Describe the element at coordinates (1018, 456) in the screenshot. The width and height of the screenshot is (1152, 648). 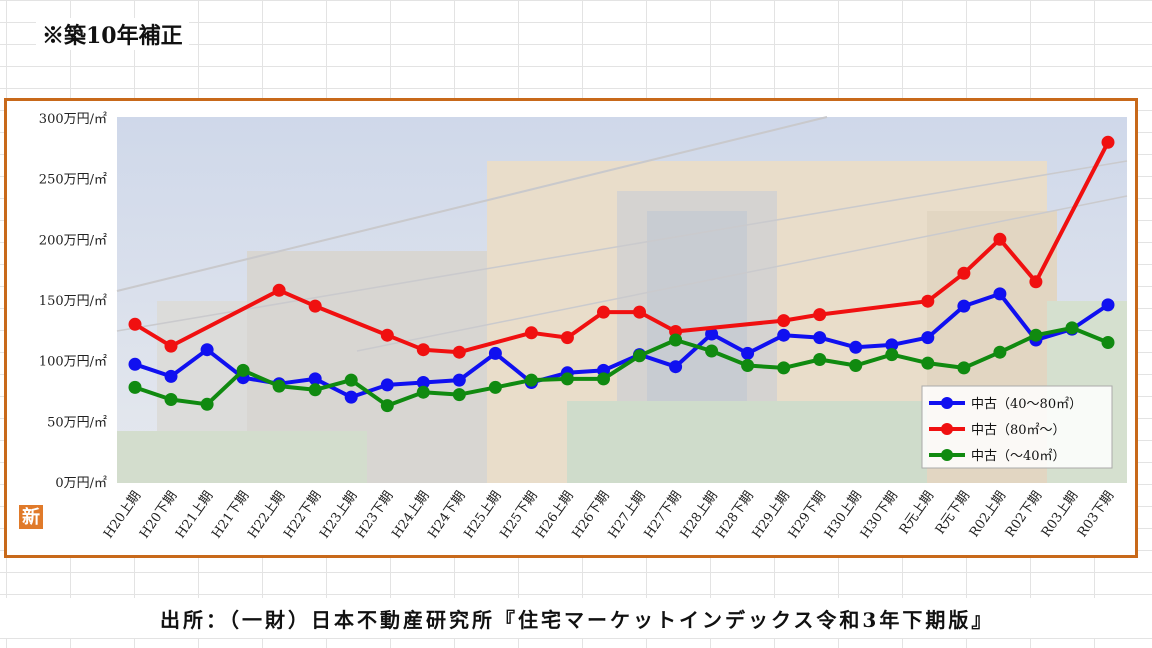
I see `legend-entry: 中古（〜40㎡）` at that location.